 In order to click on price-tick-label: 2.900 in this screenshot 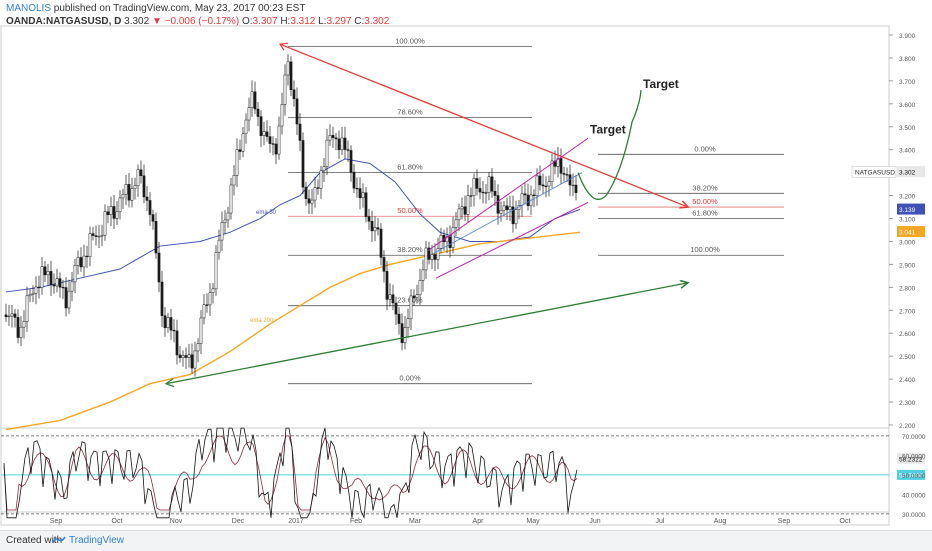, I will do `click(907, 265)`.